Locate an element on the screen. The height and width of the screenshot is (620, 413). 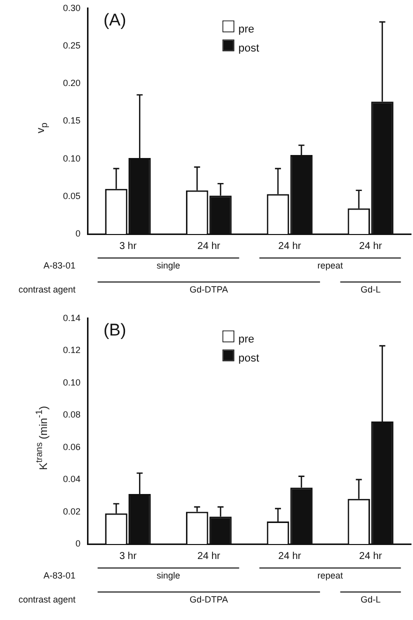
y-tick-label: 0.05 is located at coordinates (71, 195).